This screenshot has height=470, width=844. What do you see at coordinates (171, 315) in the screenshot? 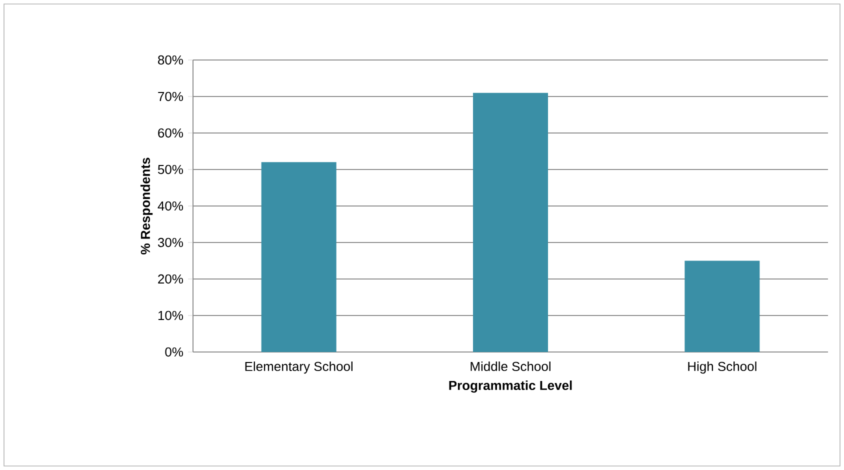
I see `y-tick-label: 10%` at bounding box center [171, 315].